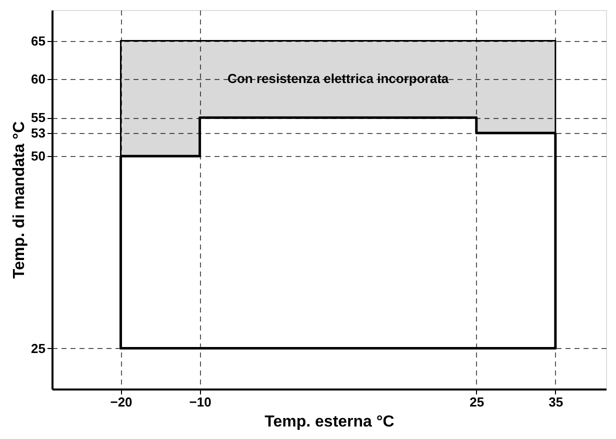  Describe the element at coordinates (200, 402) in the screenshot. I see `x-tick-label: −10` at that location.